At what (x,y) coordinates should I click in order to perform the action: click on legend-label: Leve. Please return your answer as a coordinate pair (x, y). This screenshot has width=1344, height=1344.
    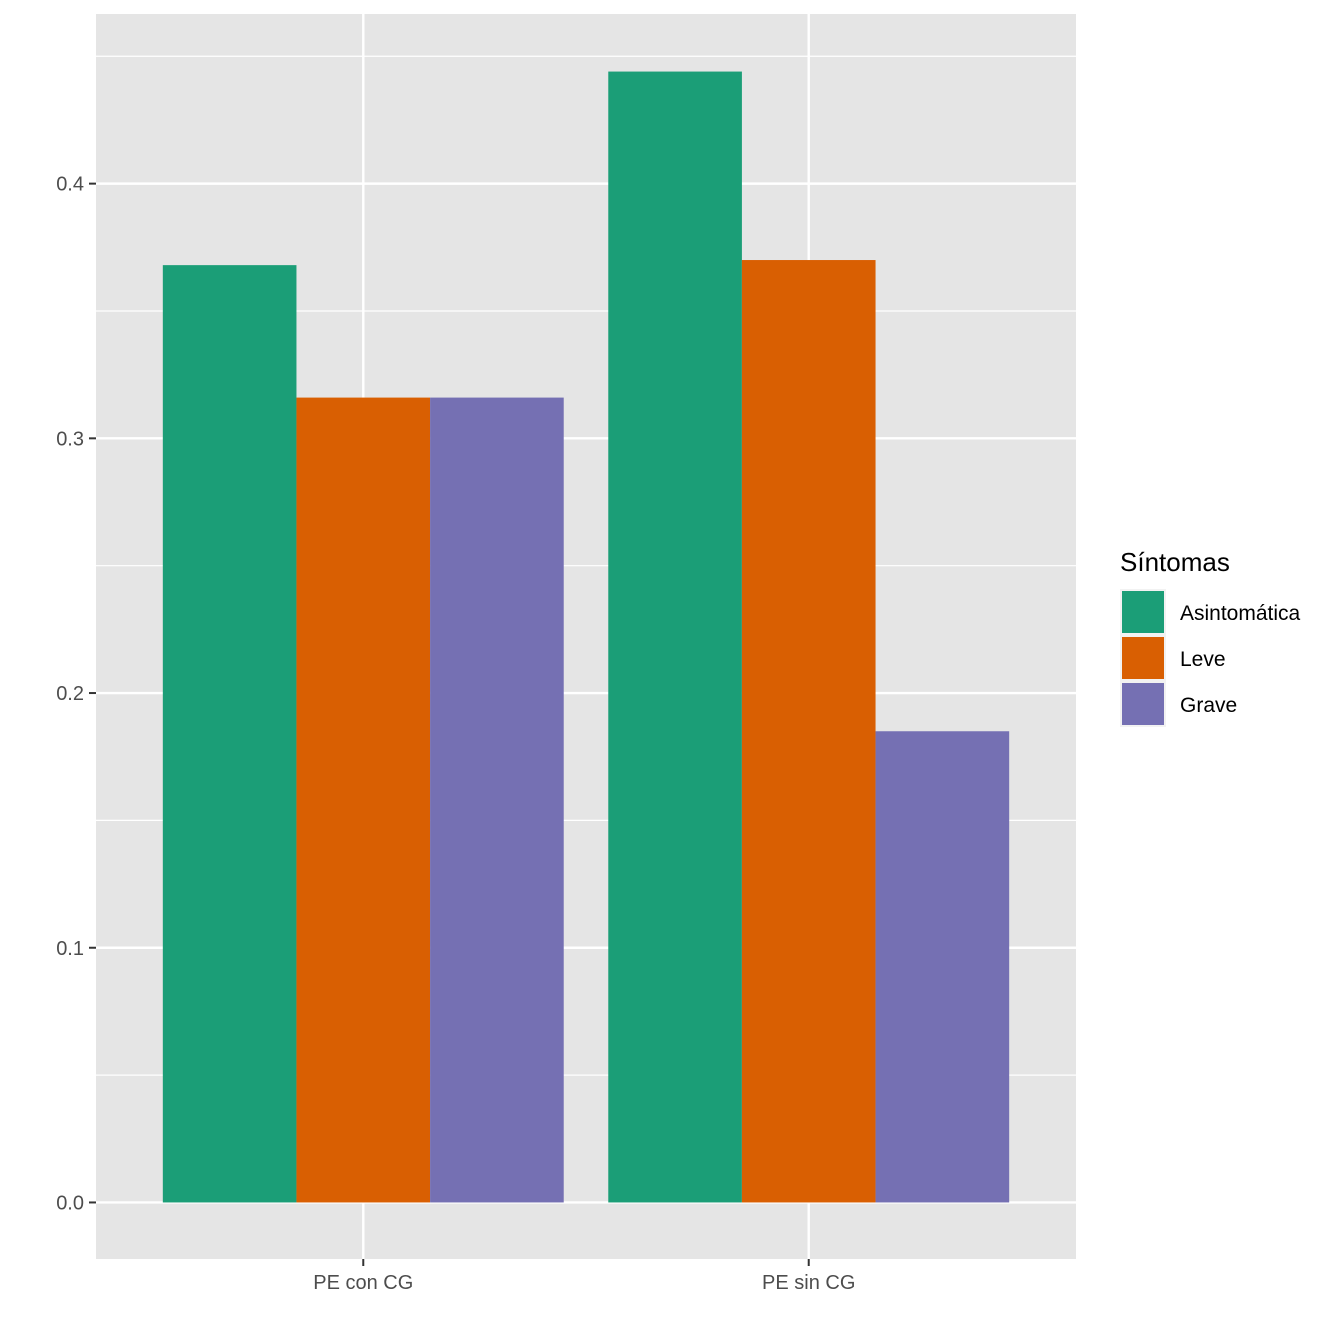
    Looking at the image, I should click on (1203, 659).